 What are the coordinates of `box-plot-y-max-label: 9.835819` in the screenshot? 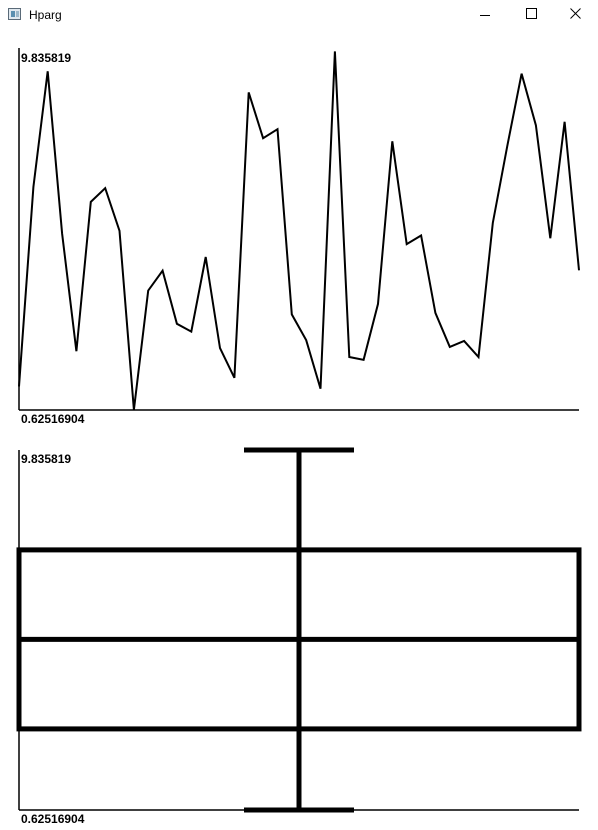 It's located at (46, 459).